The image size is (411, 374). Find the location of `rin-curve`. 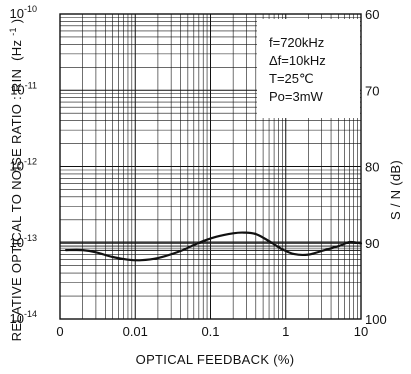

rin-curve is located at coordinates (213, 246).